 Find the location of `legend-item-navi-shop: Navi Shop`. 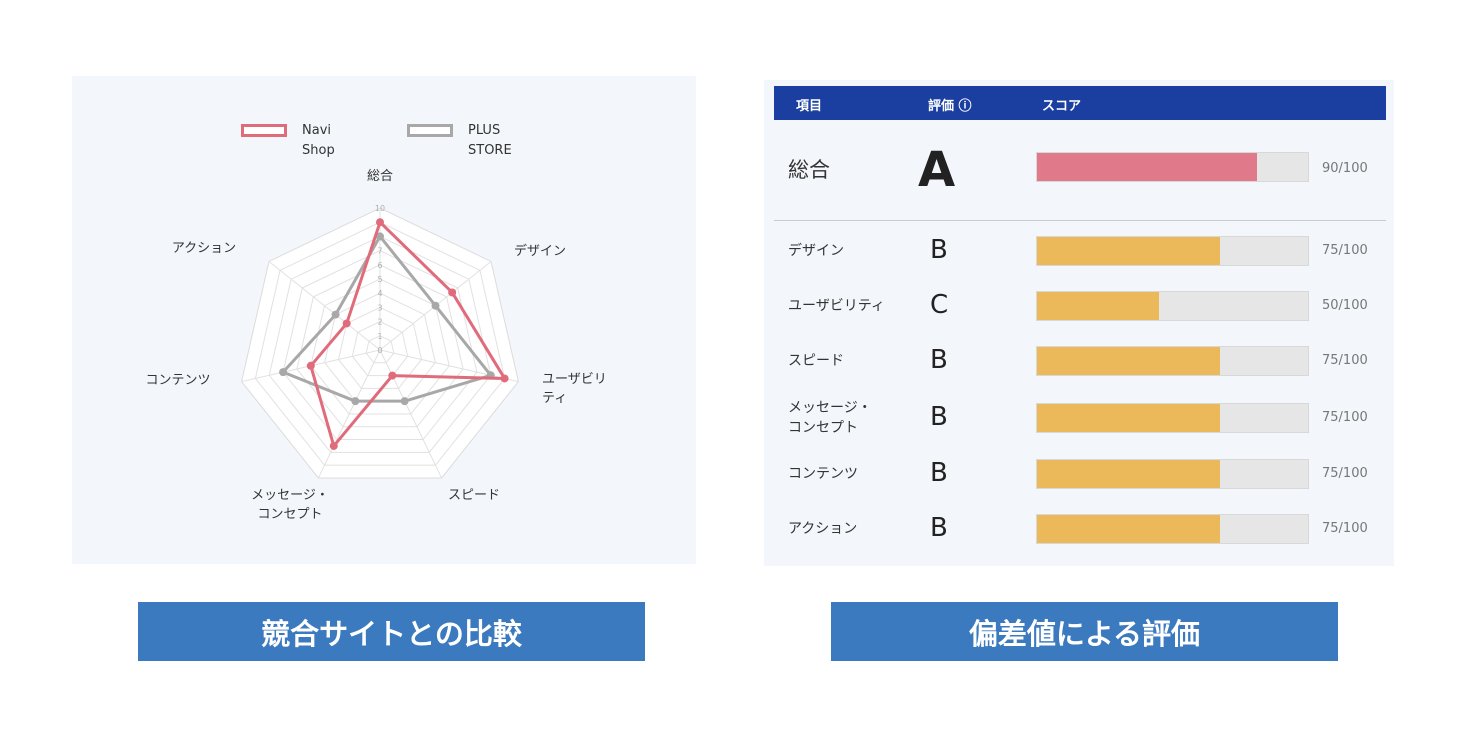

legend-item-navi-shop: Navi Shop is located at coordinates (301, 141).